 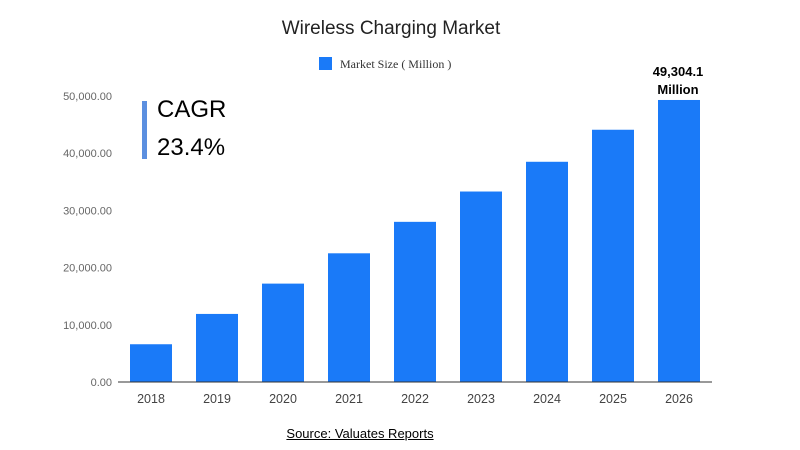 I want to click on bar-2018, so click(x=151, y=363).